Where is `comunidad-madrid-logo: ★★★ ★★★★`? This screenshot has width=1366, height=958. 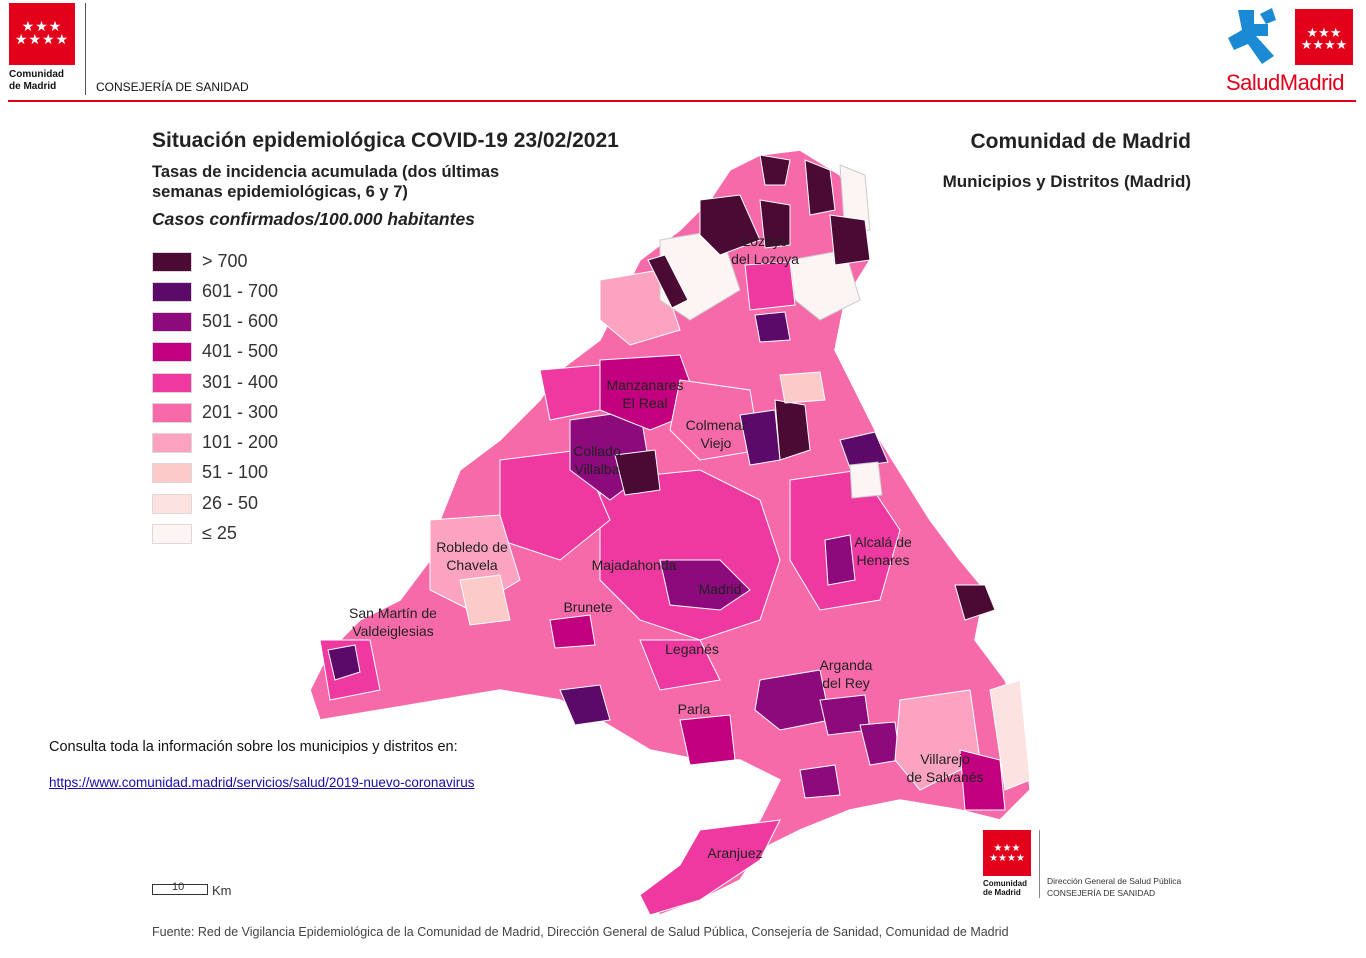 comunidad-madrid-logo: ★★★ ★★★★ is located at coordinates (42, 34).